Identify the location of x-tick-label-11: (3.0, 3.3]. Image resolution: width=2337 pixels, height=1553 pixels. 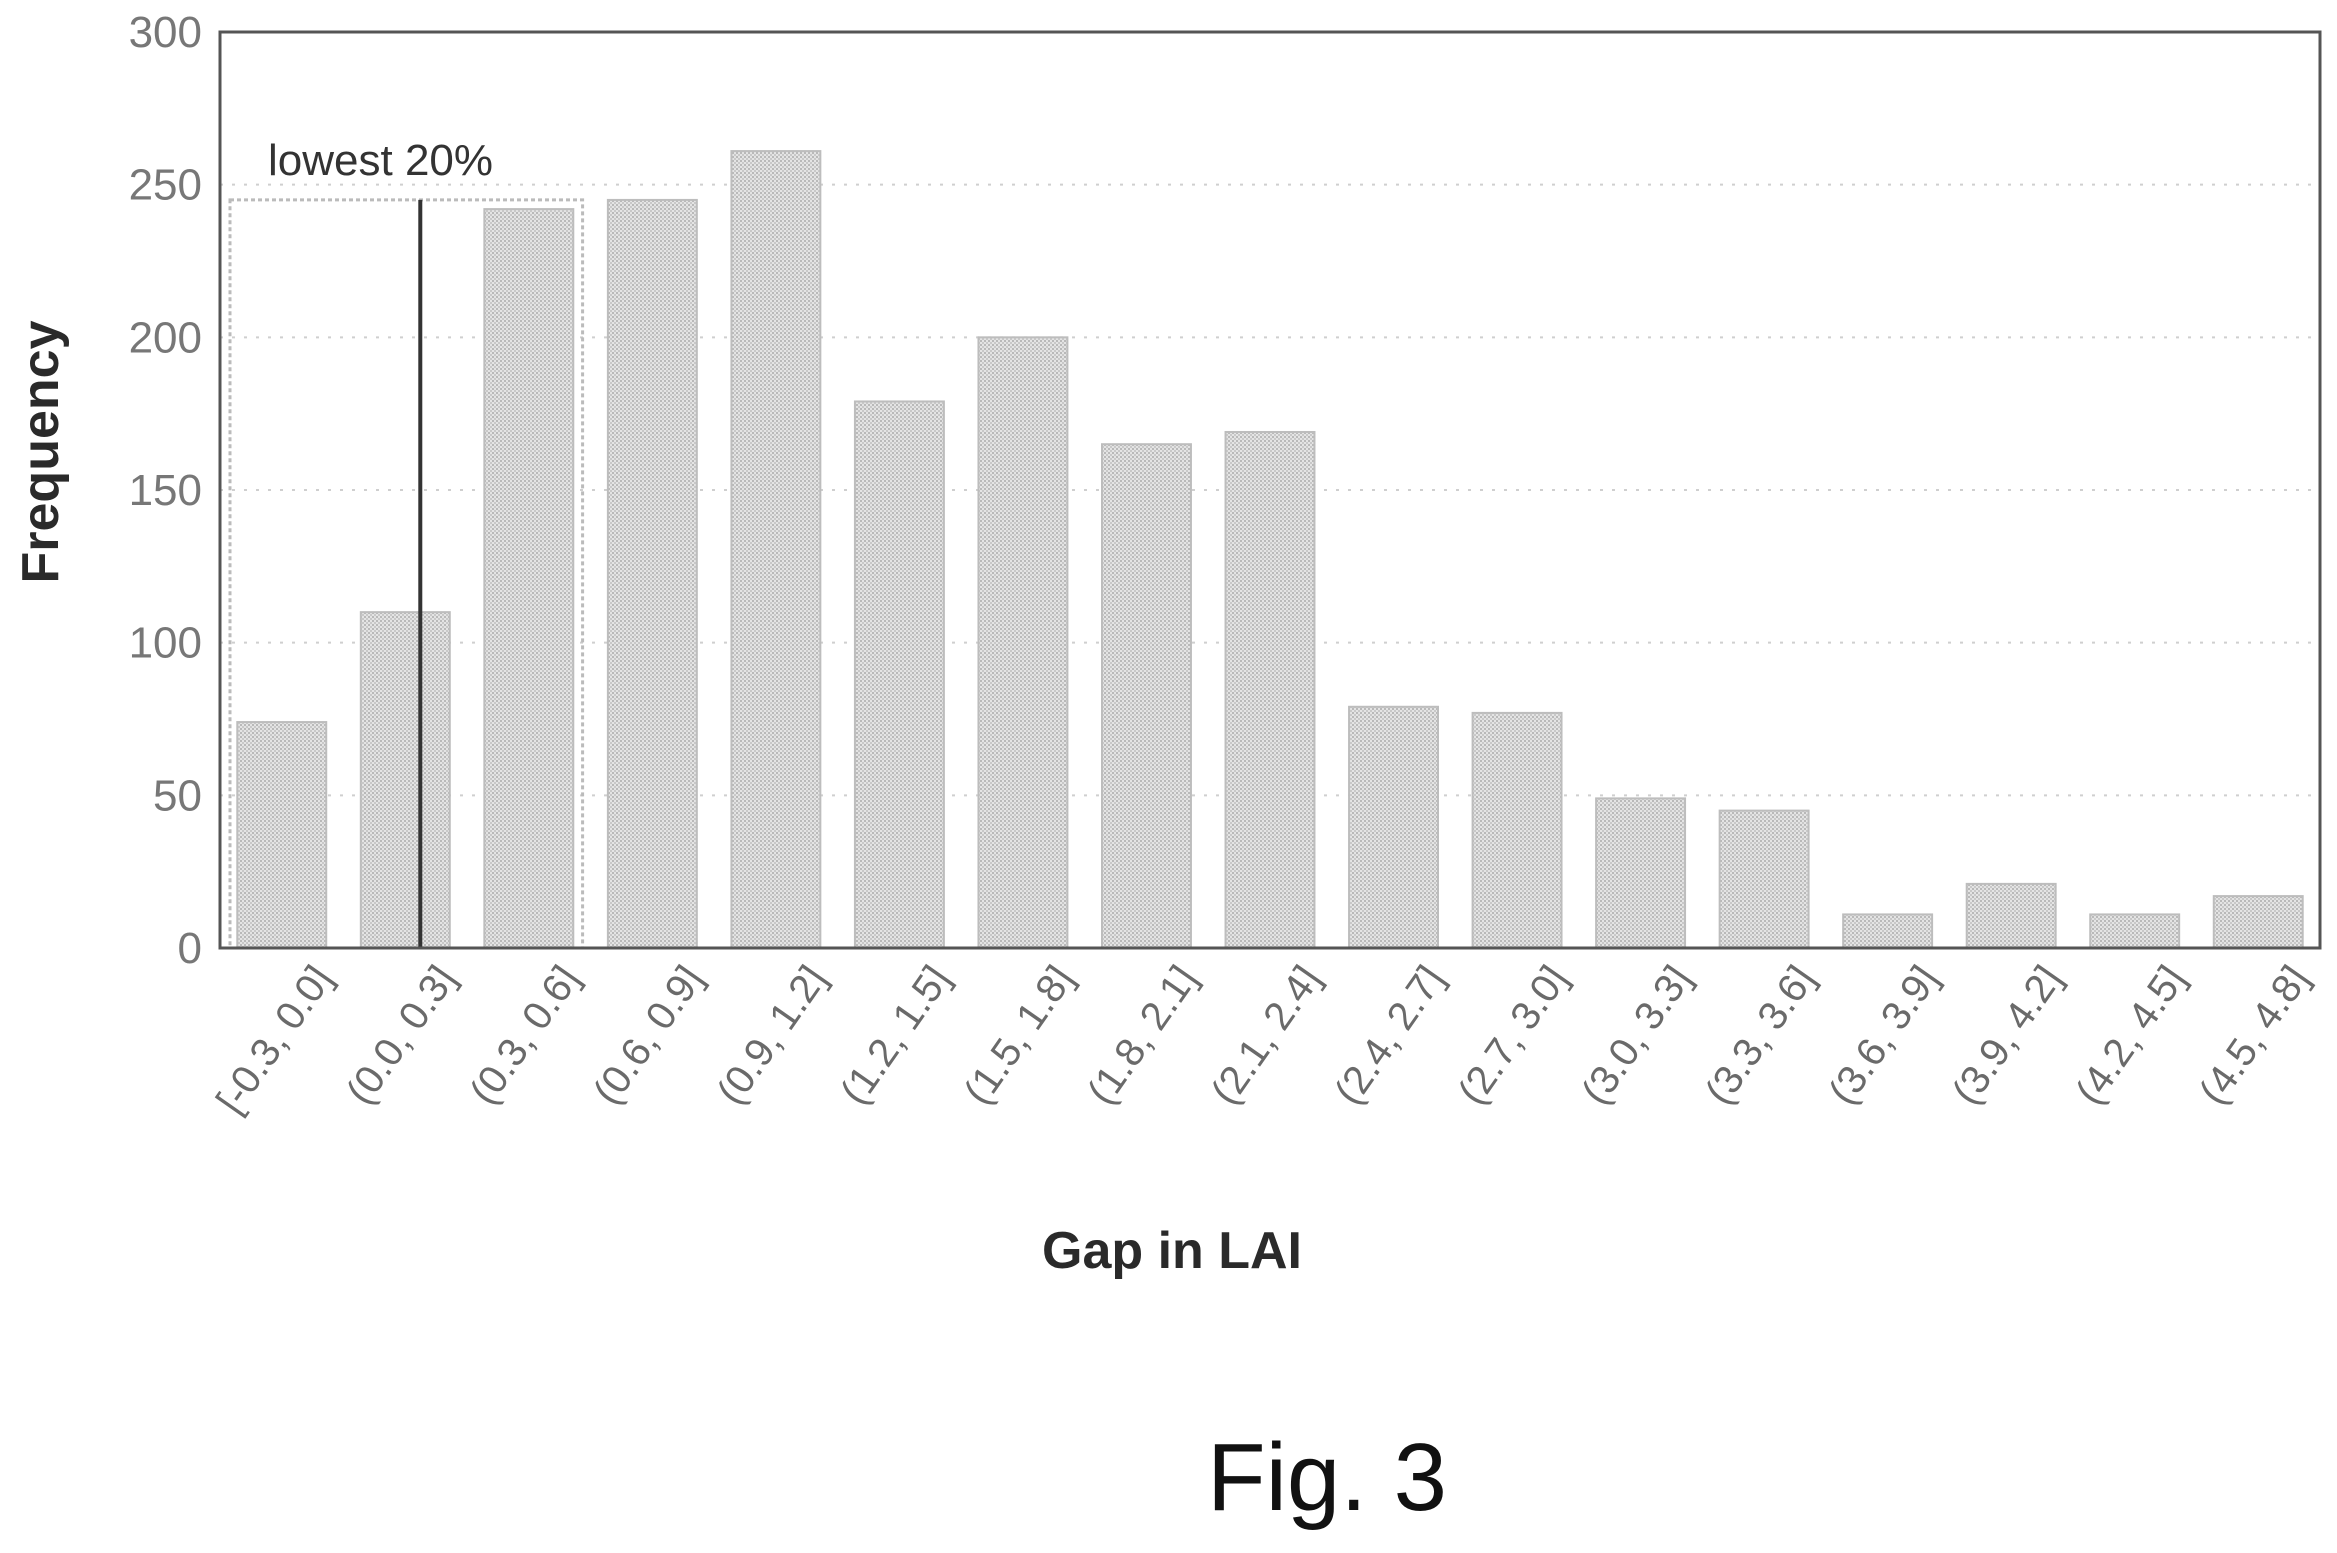
(1636, 1035).